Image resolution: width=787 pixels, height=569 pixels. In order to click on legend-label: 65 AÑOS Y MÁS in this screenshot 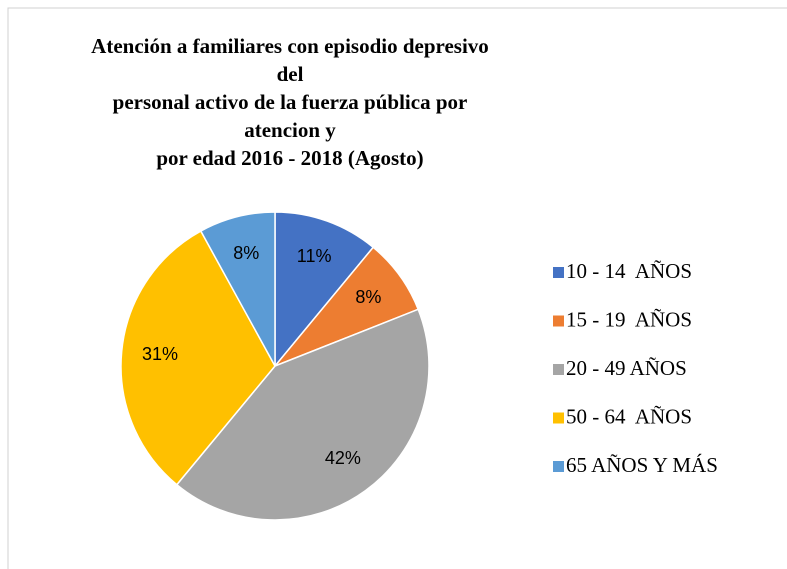, I will do `click(642, 465)`.